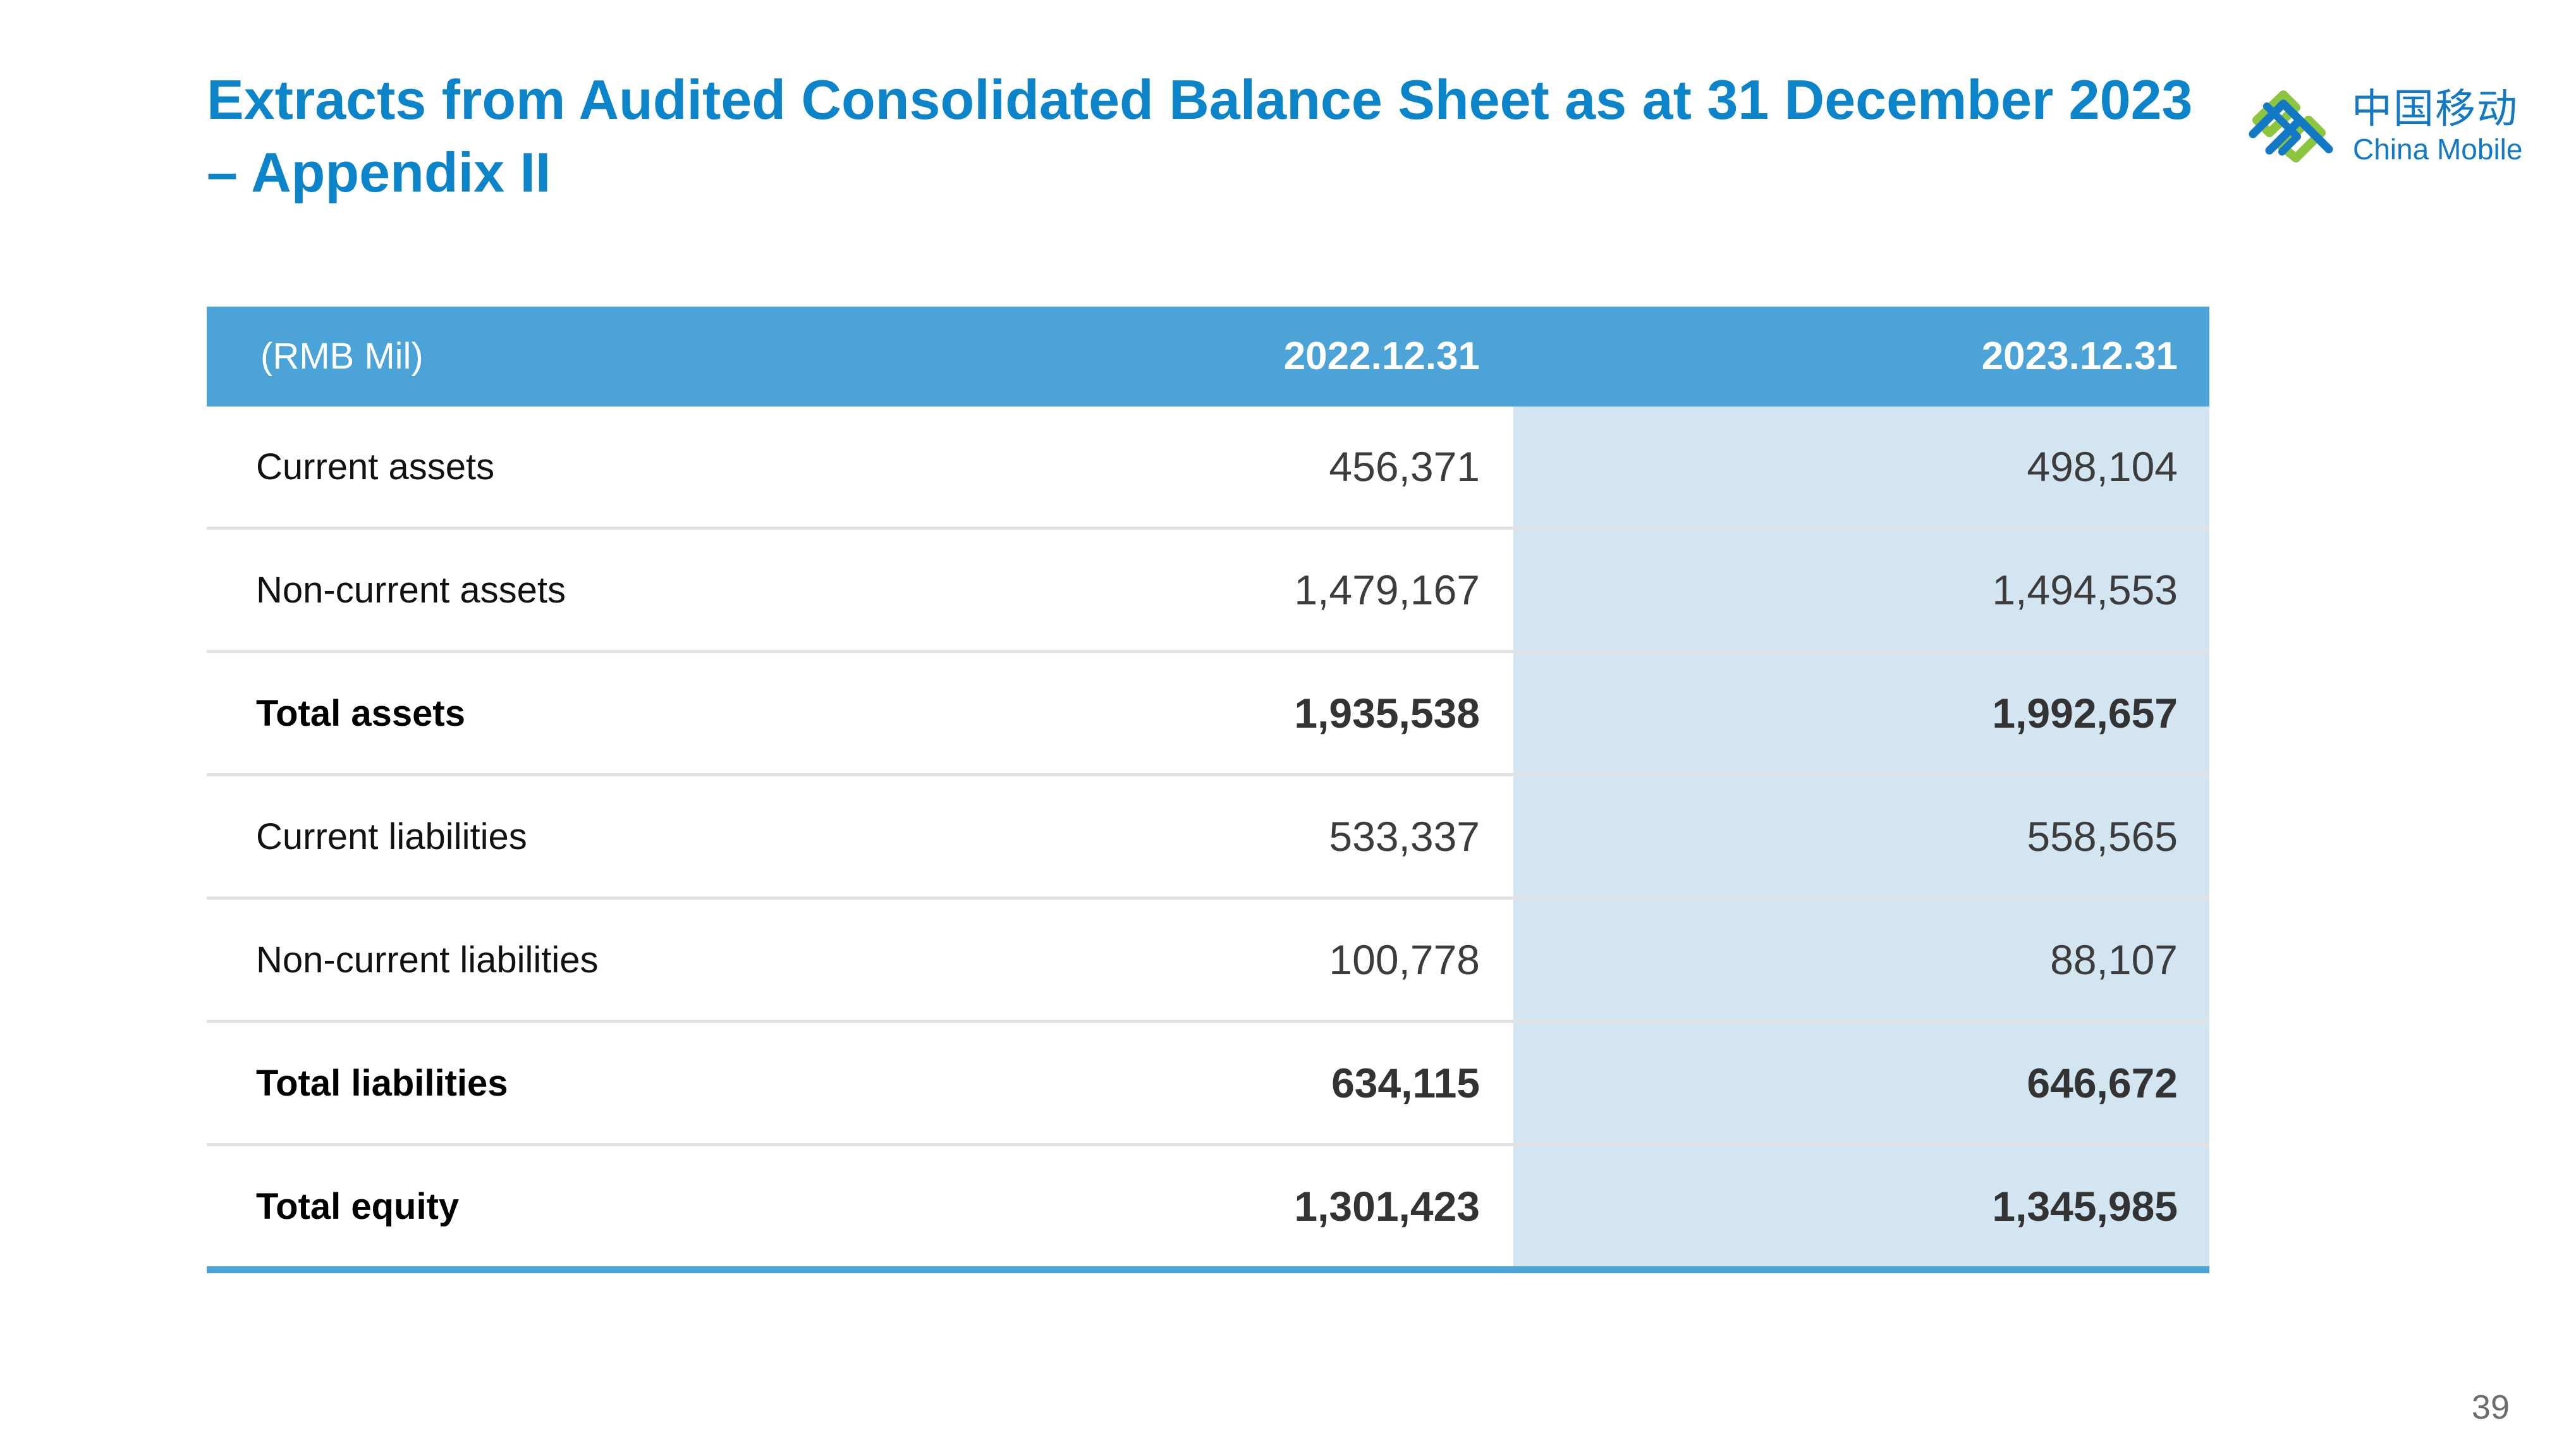 The image size is (2576, 1449). Describe the element at coordinates (2490, 1407) in the screenshot. I see `page-number: 39` at that location.